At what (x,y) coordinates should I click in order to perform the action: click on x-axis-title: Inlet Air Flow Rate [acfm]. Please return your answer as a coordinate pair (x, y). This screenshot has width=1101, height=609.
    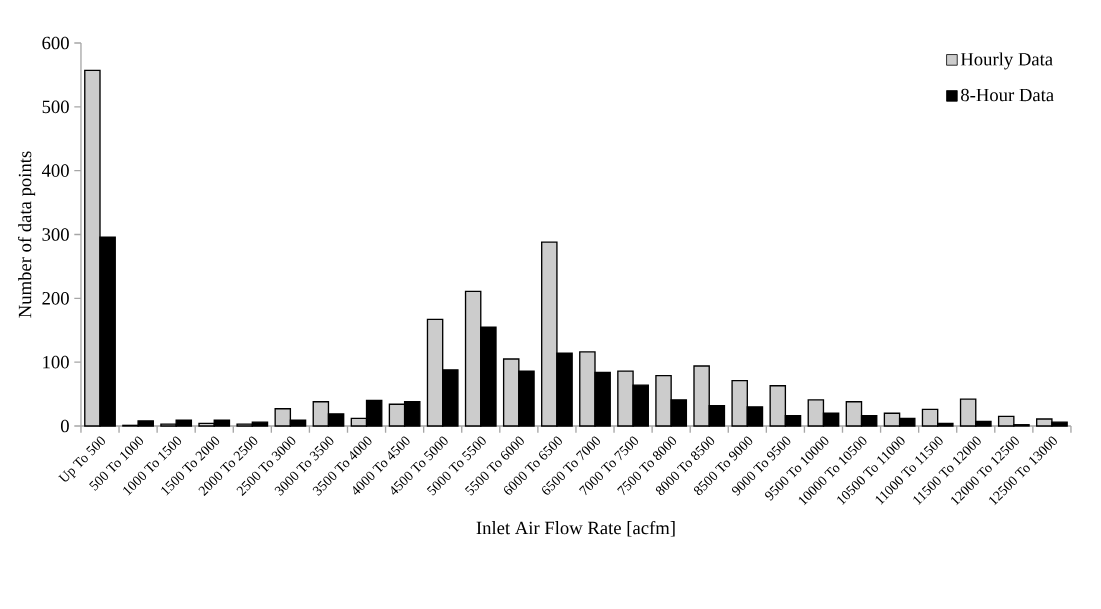
    Looking at the image, I should click on (575, 528).